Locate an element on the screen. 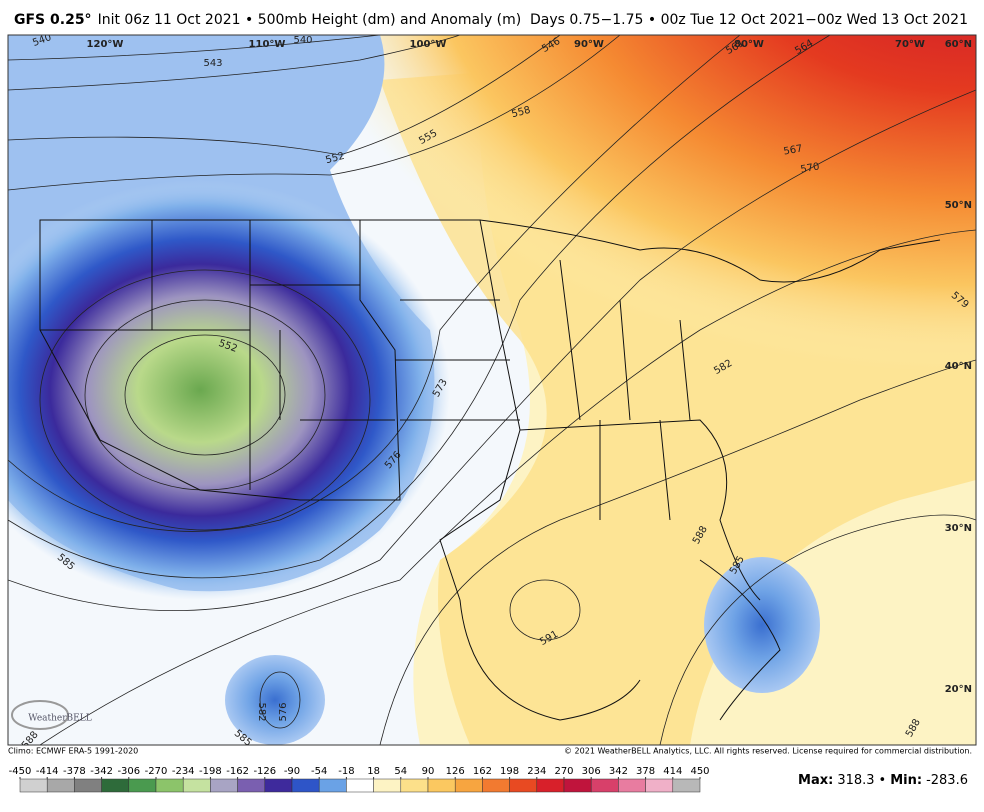  logo: WeatherBELL is located at coordinates (51, 715).